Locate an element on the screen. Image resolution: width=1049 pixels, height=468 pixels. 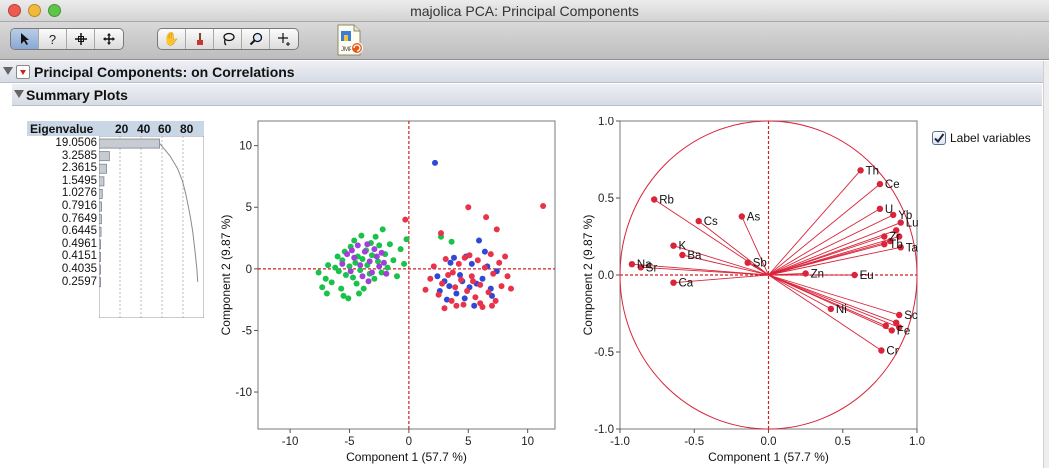
zoom-window-button is located at coordinates (54, 10).